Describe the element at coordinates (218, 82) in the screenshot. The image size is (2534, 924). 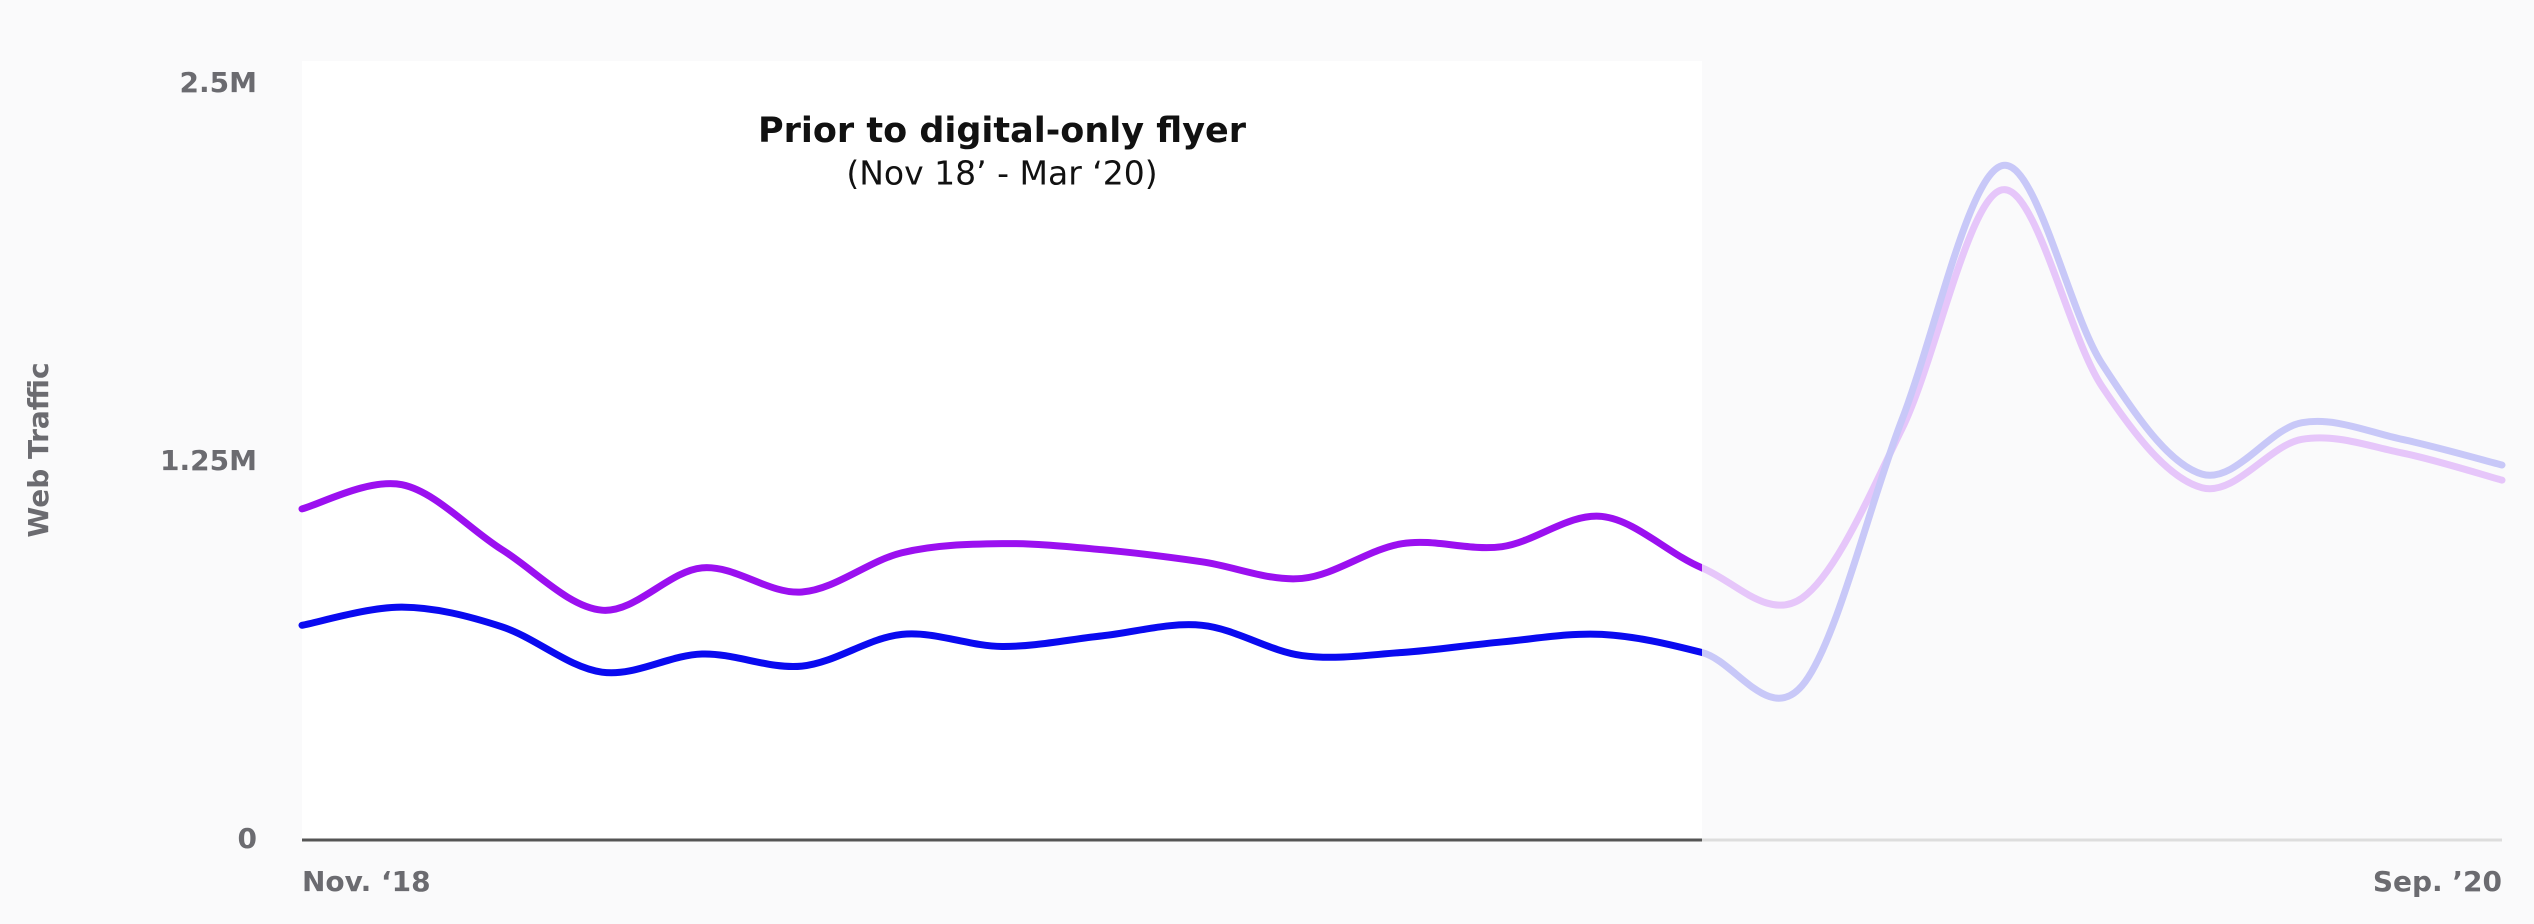
I see `y-tick-label: 2.5M` at that location.